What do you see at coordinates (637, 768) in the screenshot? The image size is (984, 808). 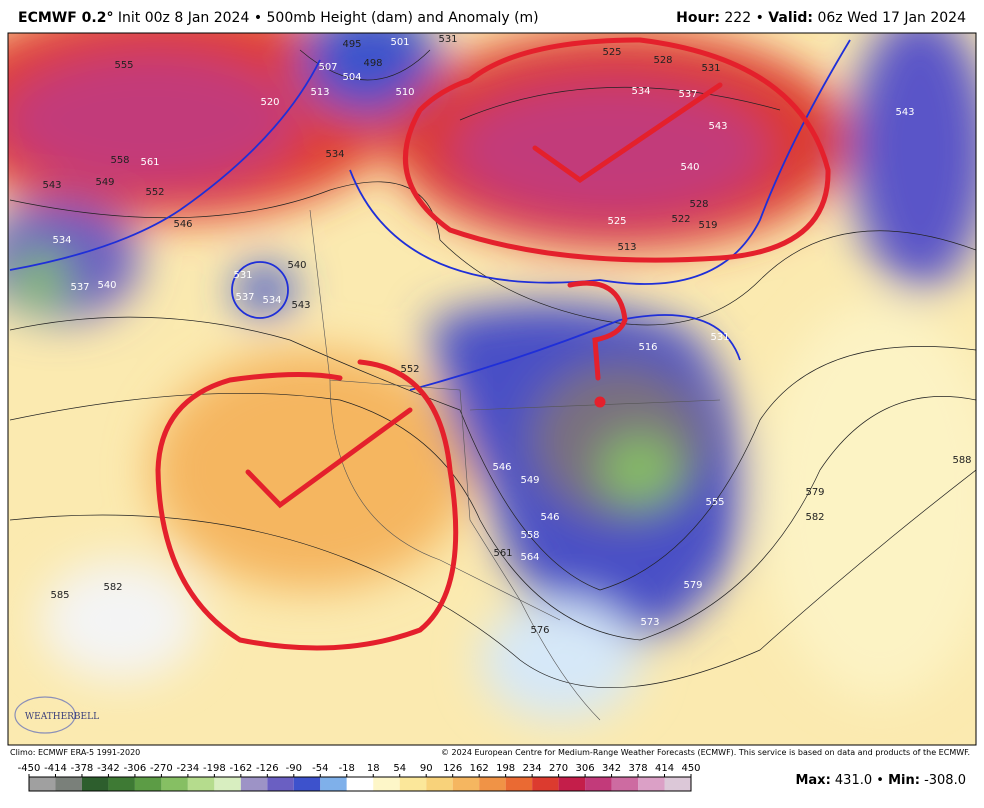 I see `colorbar-tick-label: 378` at bounding box center [637, 768].